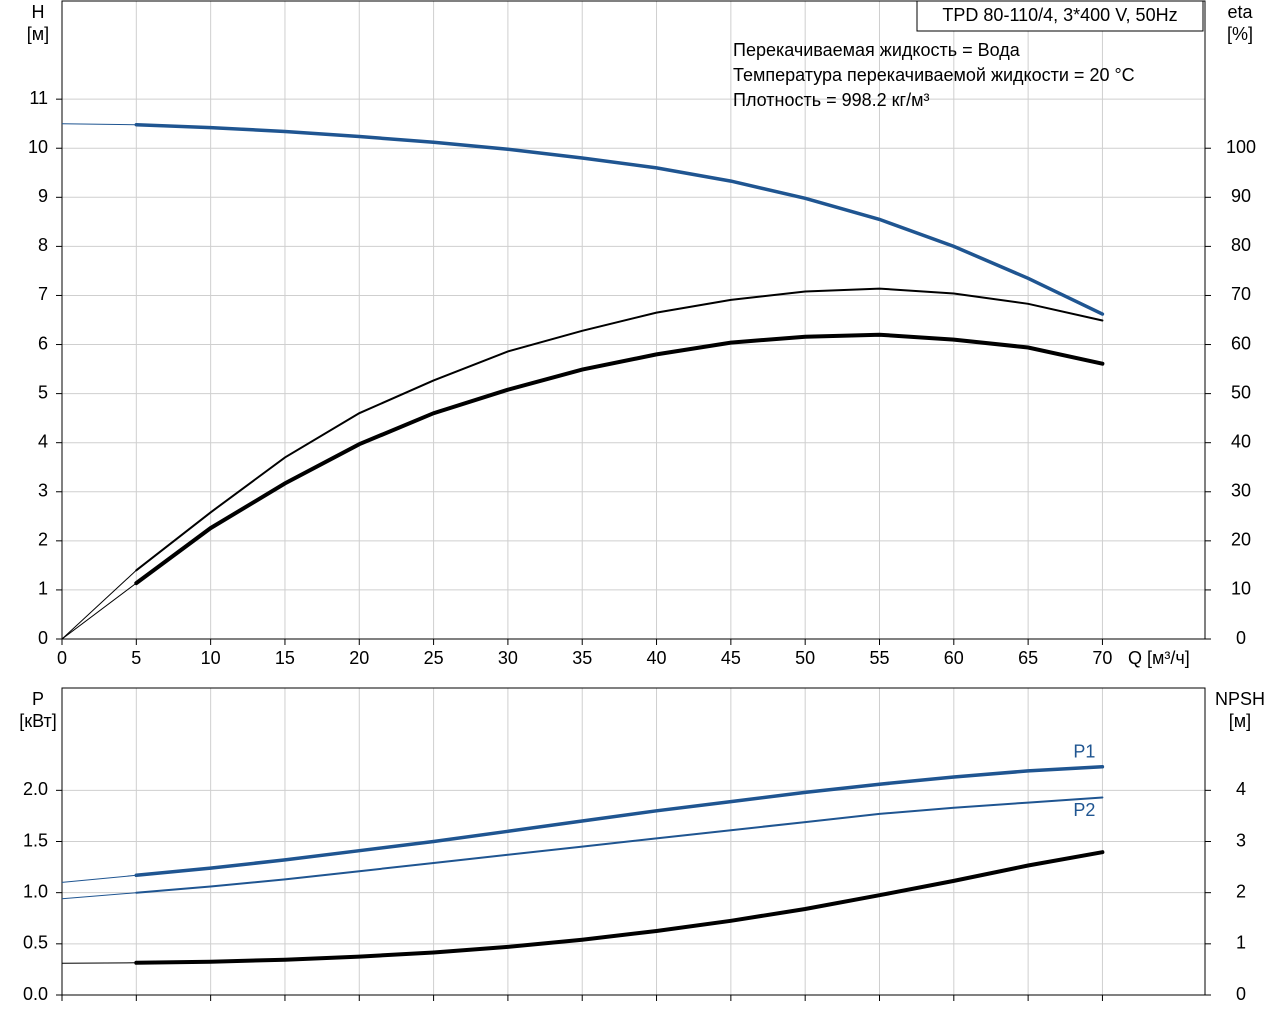  What do you see at coordinates (43, 343) in the screenshot?
I see `y-tick-label: 6` at bounding box center [43, 343].